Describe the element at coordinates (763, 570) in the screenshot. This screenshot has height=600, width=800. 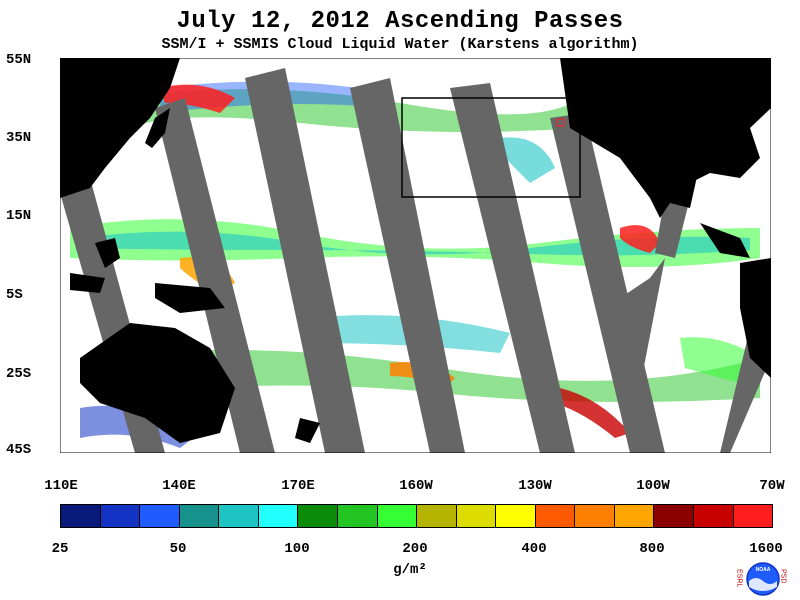
I see `logo-center-text: NOAA` at that location.